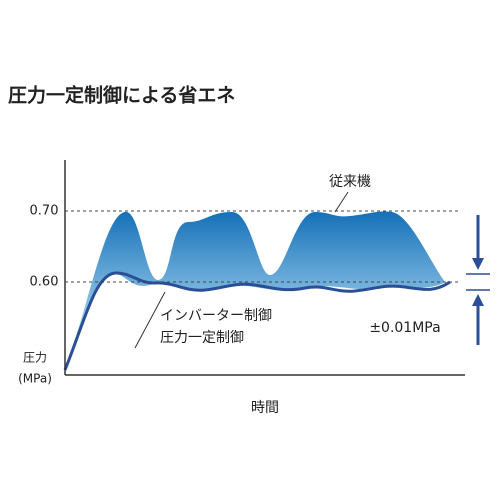 The height and width of the screenshot is (504, 500). Describe the element at coordinates (35, 379) in the screenshot. I see `y-axis-unit: (MPa)` at that location.